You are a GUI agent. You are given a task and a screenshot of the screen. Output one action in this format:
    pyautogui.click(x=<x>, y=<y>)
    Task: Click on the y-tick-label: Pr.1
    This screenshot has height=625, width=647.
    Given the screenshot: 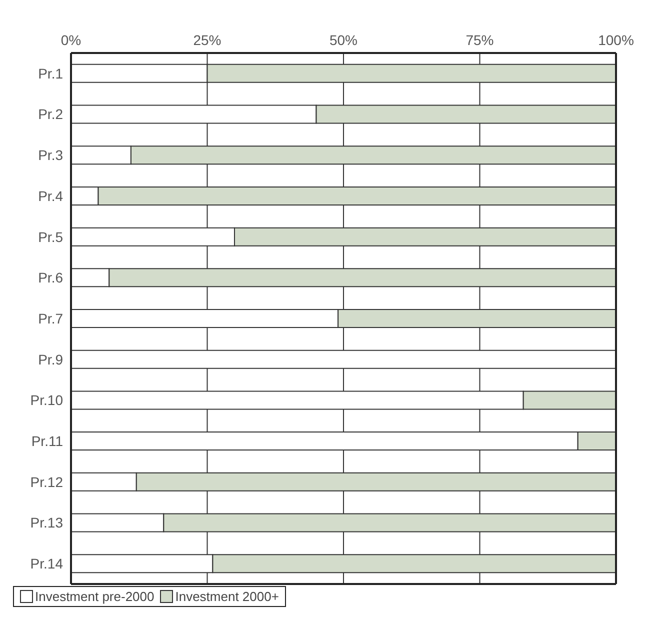 What is the action you would take?
    pyautogui.click(x=51, y=73)
    